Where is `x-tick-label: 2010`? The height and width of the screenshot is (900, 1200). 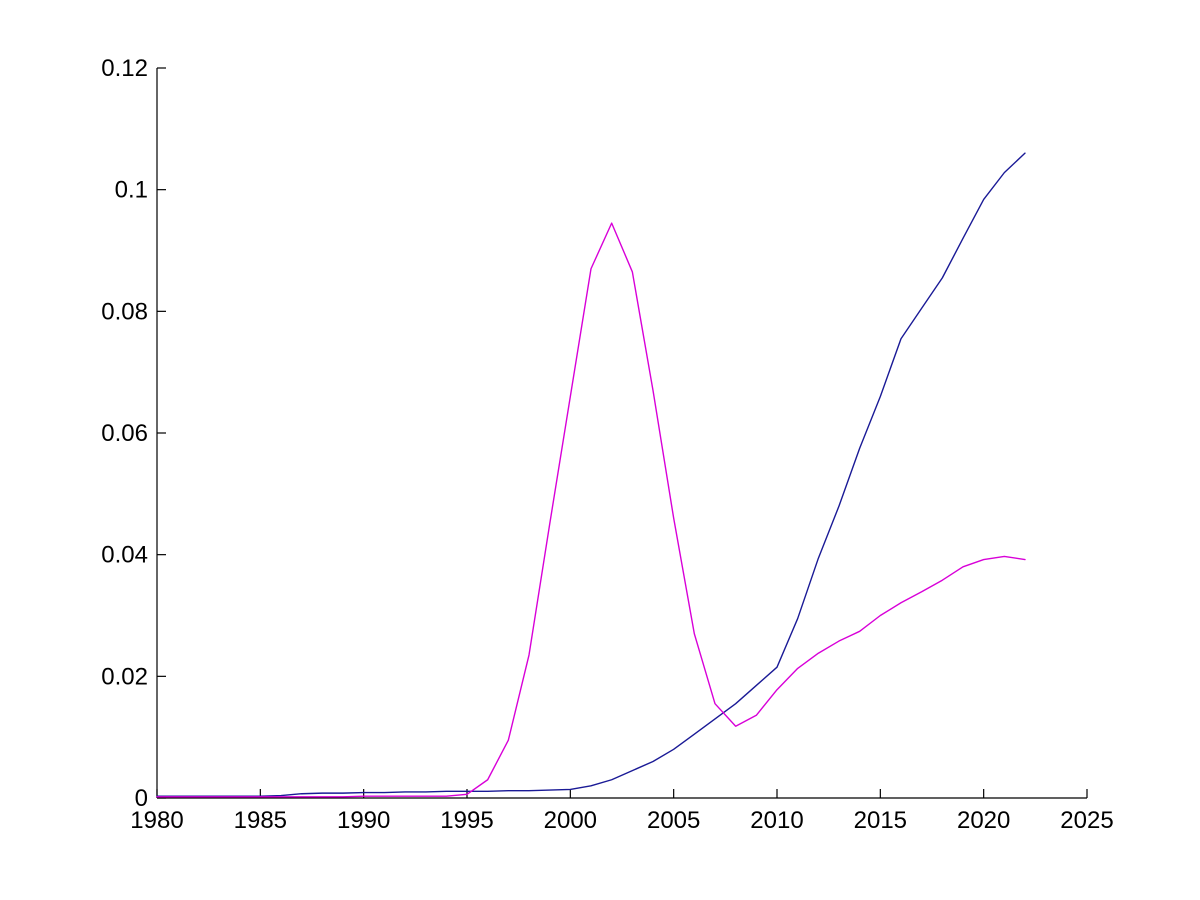 x-tick-label: 2010 is located at coordinates (776, 820).